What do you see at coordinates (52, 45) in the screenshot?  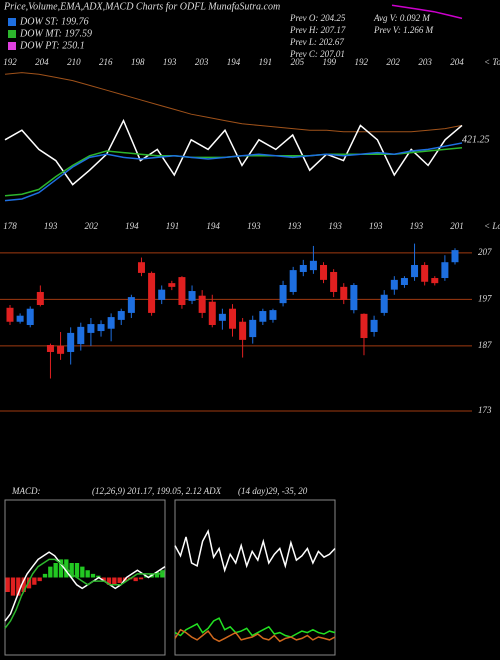 I see `legend-label: DOW PT: 250.1` at bounding box center [52, 45].